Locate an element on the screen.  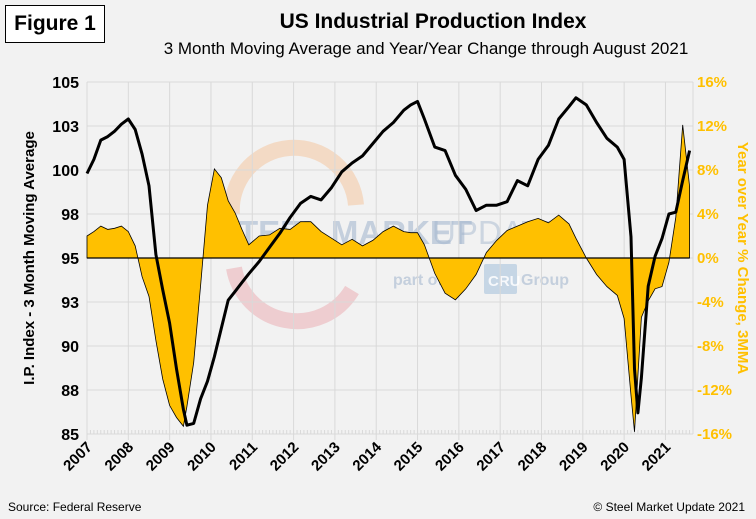
left-axis-title: I.P. Index - 3 Month Moving Average is located at coordinates (29, 258).